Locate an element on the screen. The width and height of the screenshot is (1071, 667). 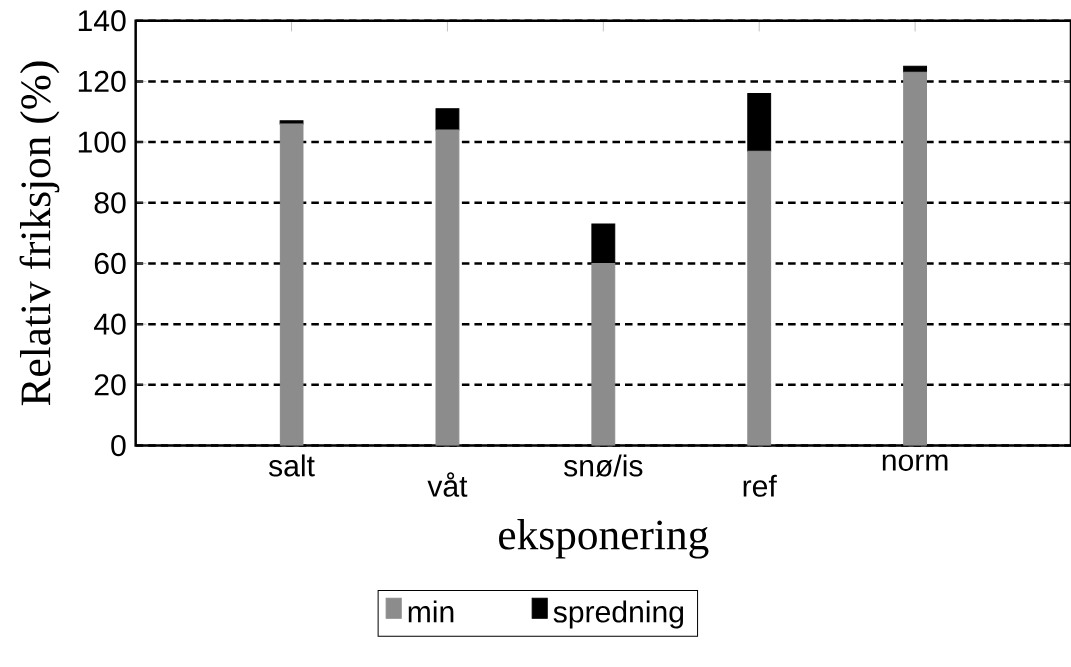
y-tick-label: 0 is located at coordinates (118, 445).